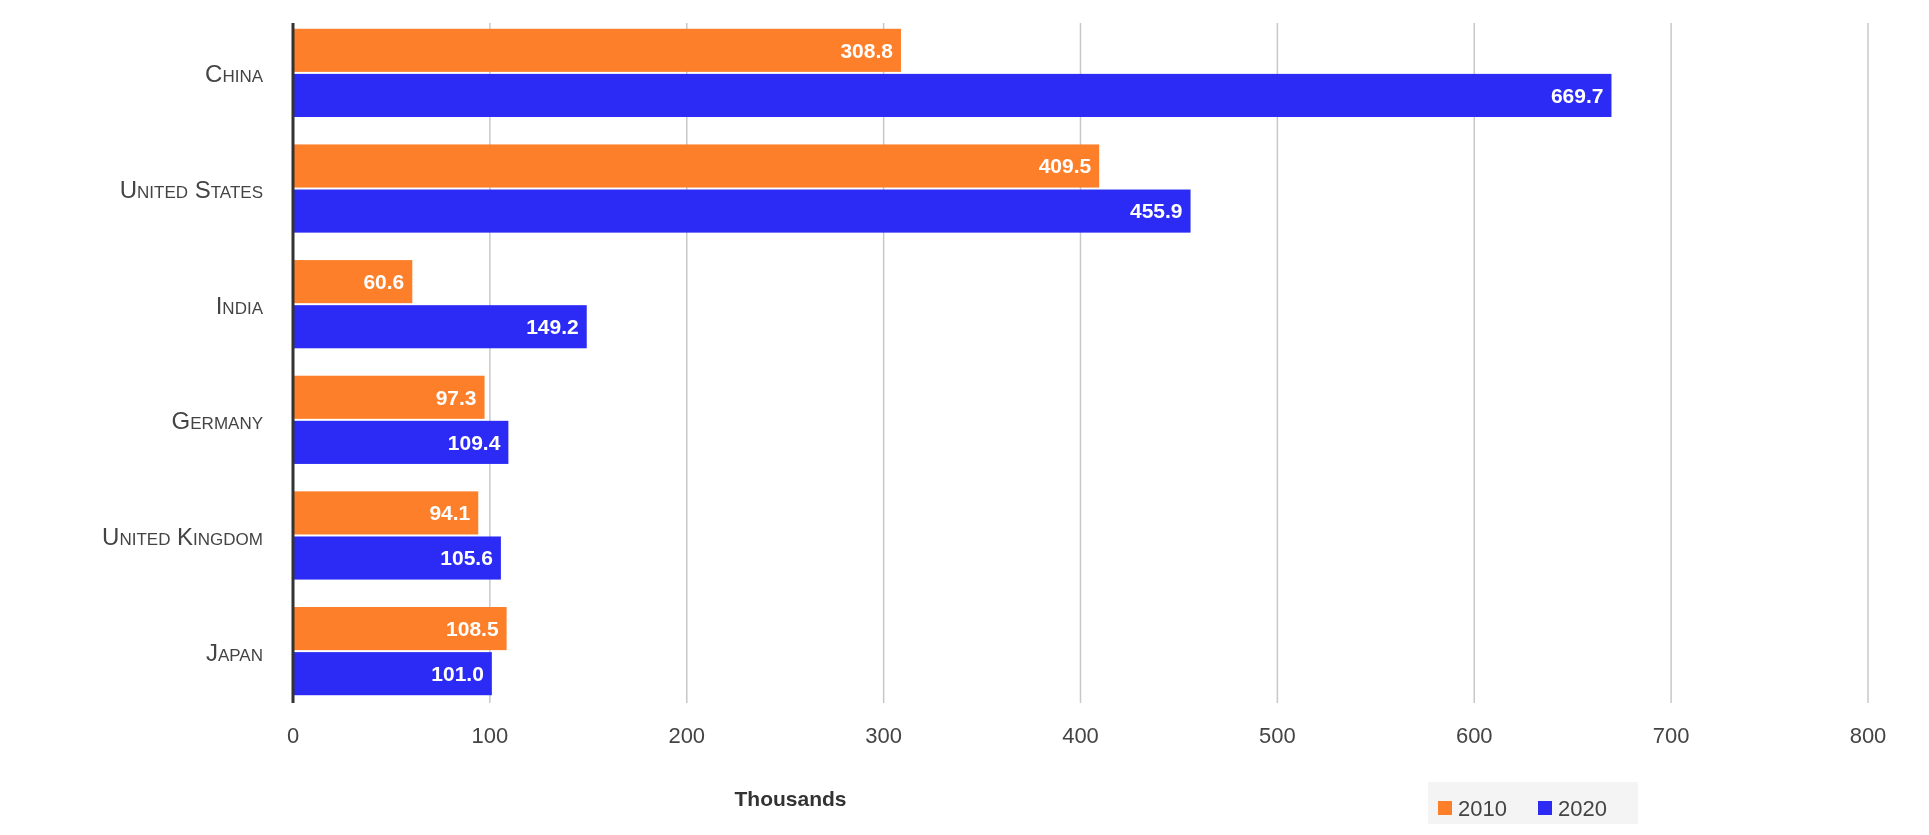 The width and height of the screenshot is (1929, 835). I want to click on legend-label: 2010, so click(1482, 808).